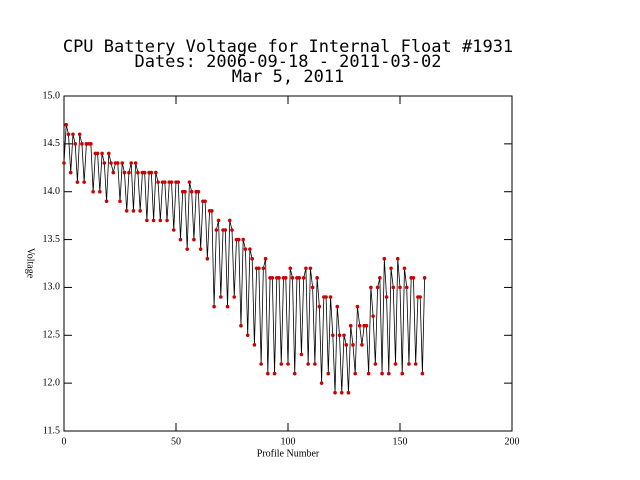 The height and width of the screenshot is (480, 640). What do you see at coordinates (30, 263) in the screenshot?
I see `y-axis-label: Voltage` at bounding box center [30, 263].